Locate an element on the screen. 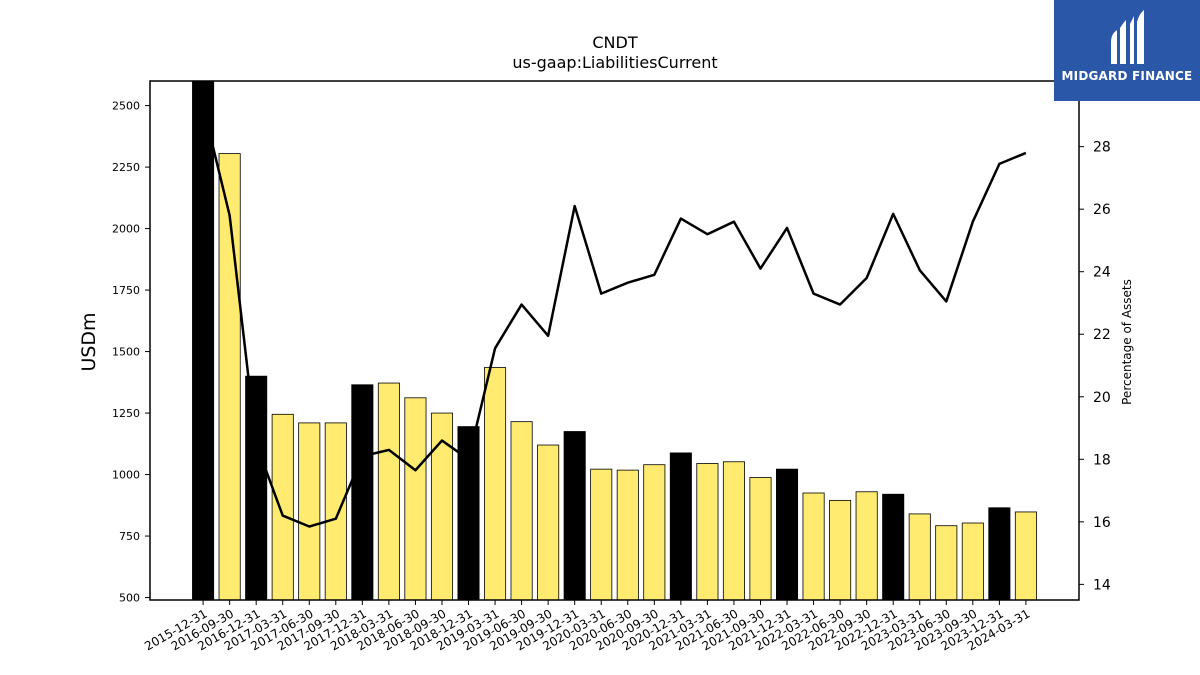 The image size is (1200, 675). chart-subtitle: us-gaap:LiabilitiesCurrent is located at coordinates (614, 62).